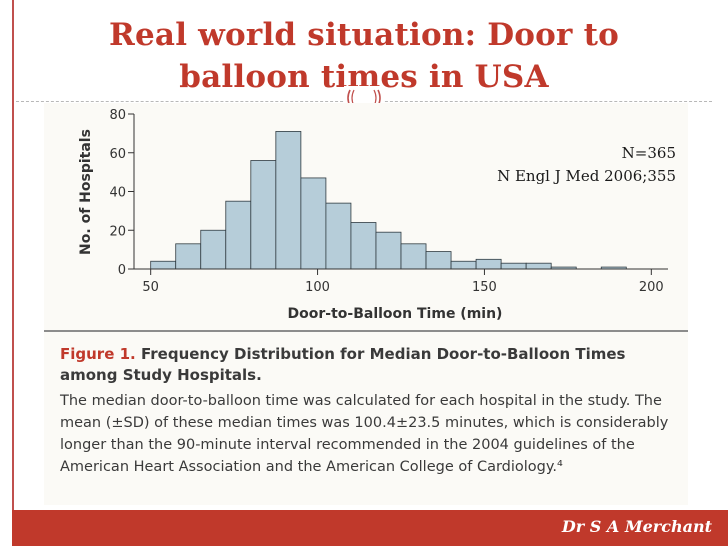 The width and height of the screenshot is (728, 546). What do you see at coordinates (370, 528) in the screenshot?
I see `footer-bar: Dr S A Merchant` at bounding box center [370, 528].